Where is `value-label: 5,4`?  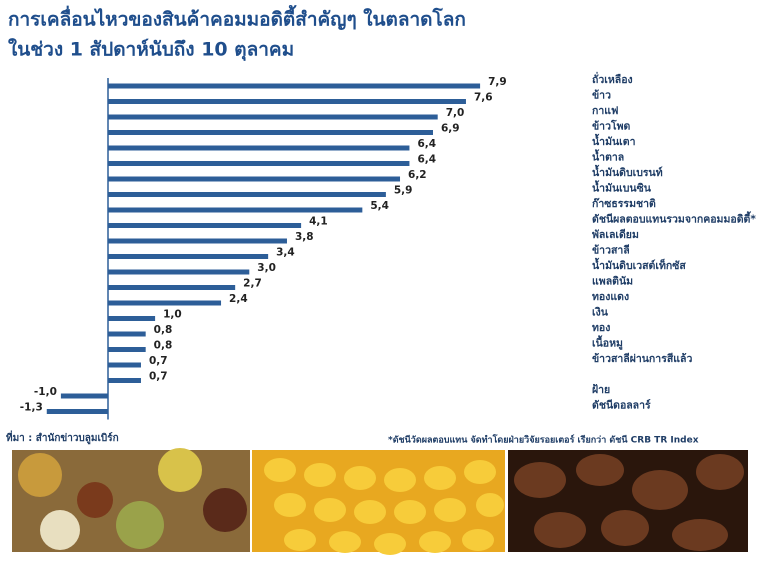
value-label: 5,4 is located at coordinates (379, 206).